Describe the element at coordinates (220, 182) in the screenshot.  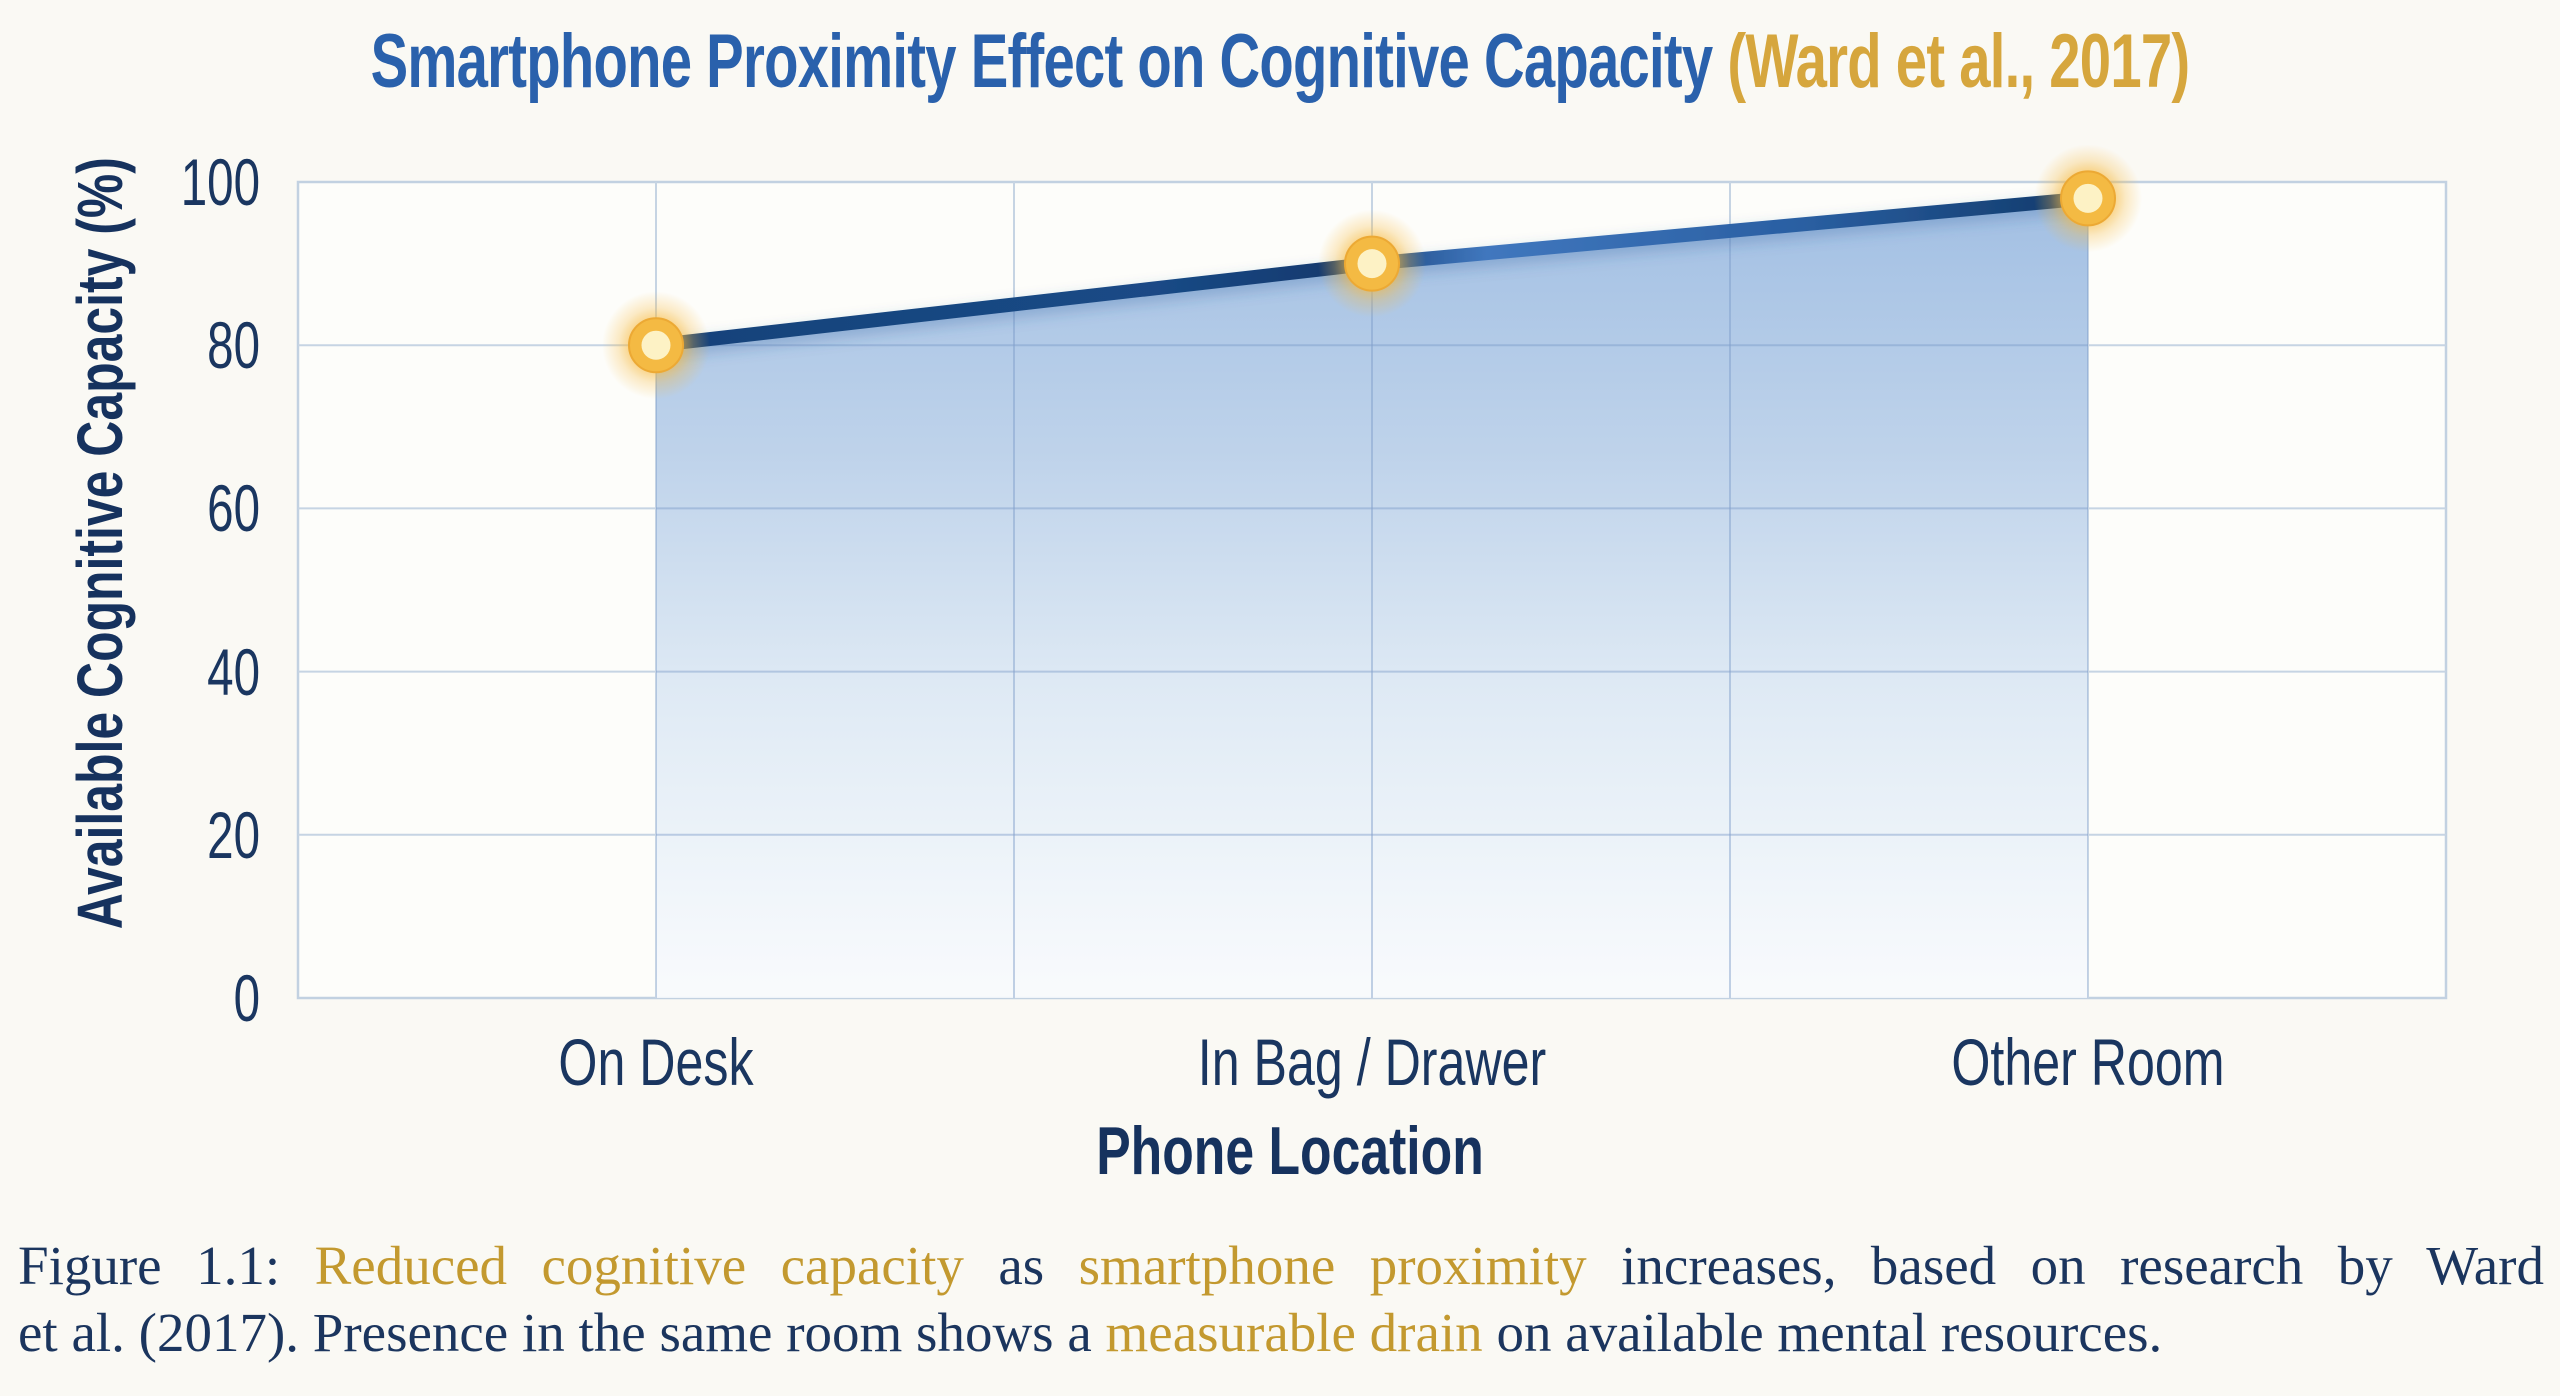
I see `y-tick-label-100: 100` at that location.